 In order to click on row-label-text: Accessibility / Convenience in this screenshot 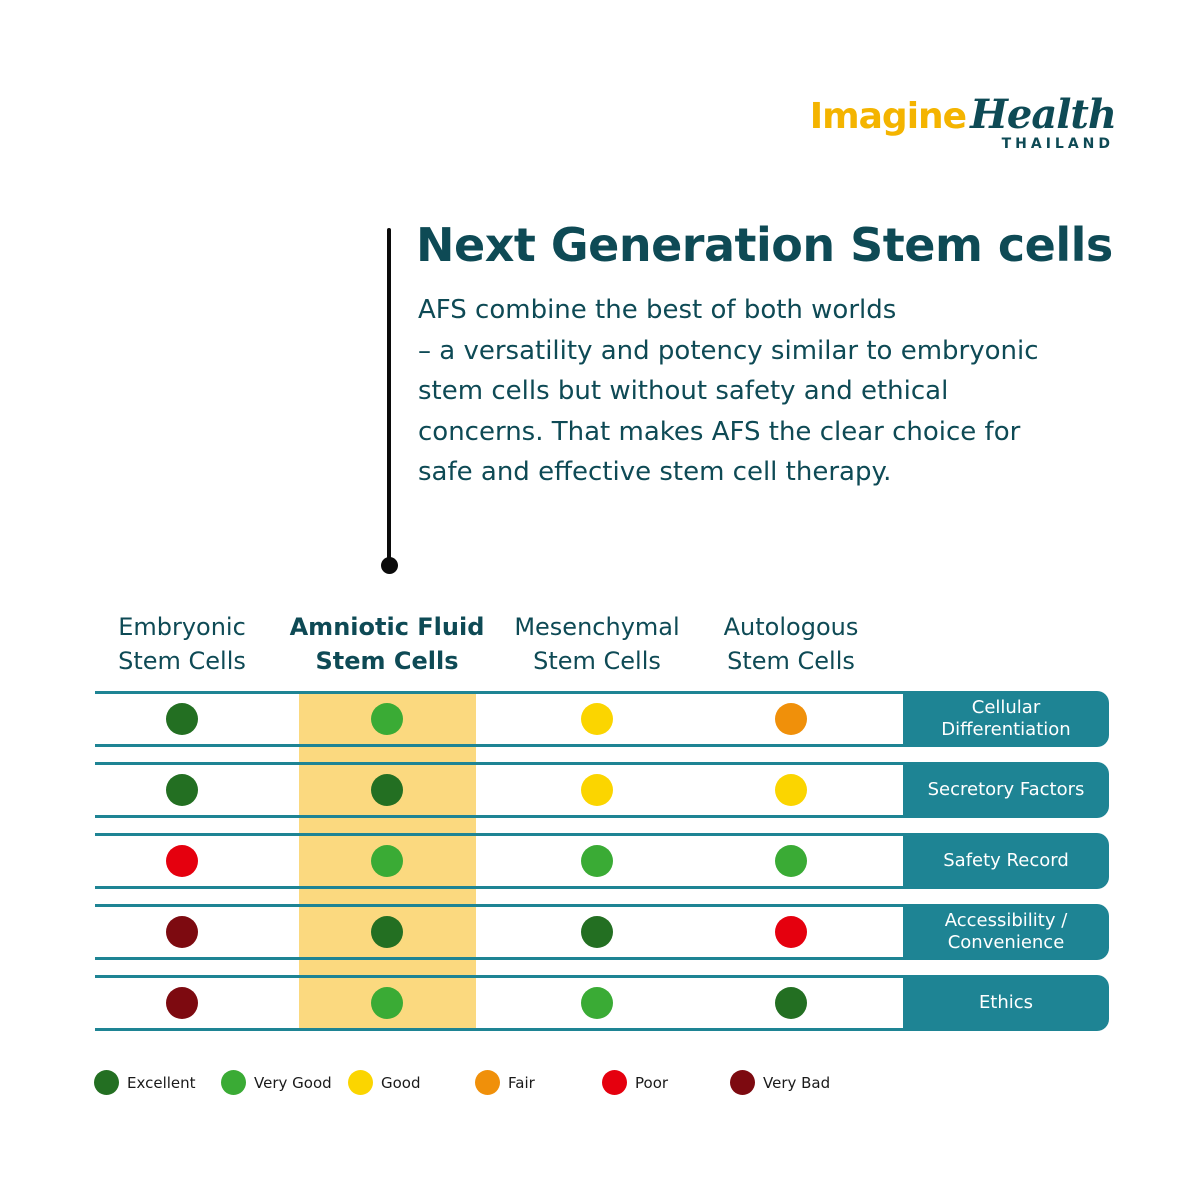, I will do `click(1006, 931)`.